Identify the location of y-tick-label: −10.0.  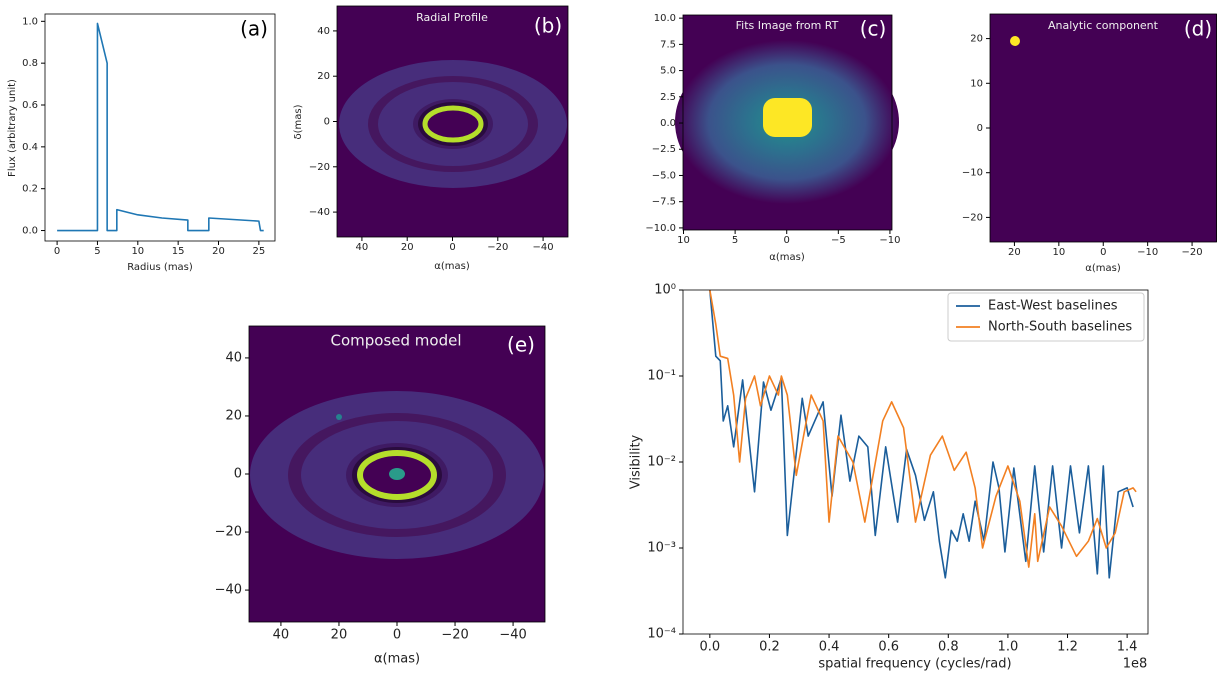
(660, 228).